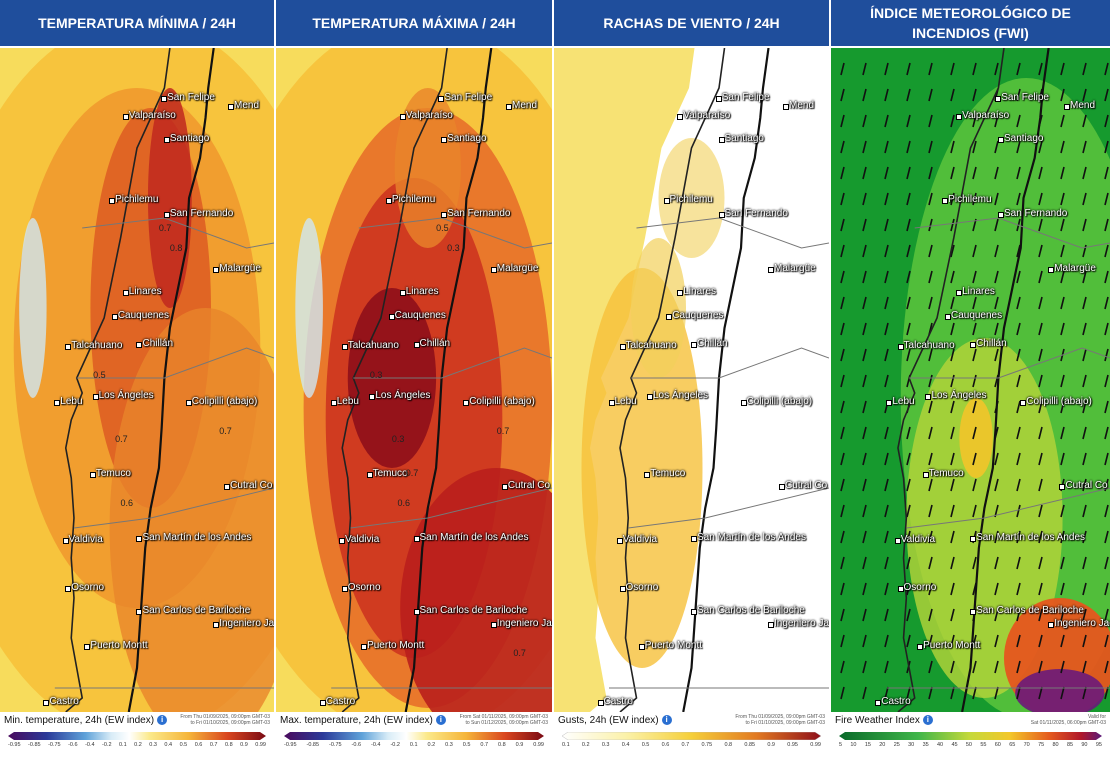 The height and width of the screenshot is (758, 1110). What do you see at coordinates (398, 439) in the screenshot?
I see `contour-label: 0.3` at bounding box center [398, 439].